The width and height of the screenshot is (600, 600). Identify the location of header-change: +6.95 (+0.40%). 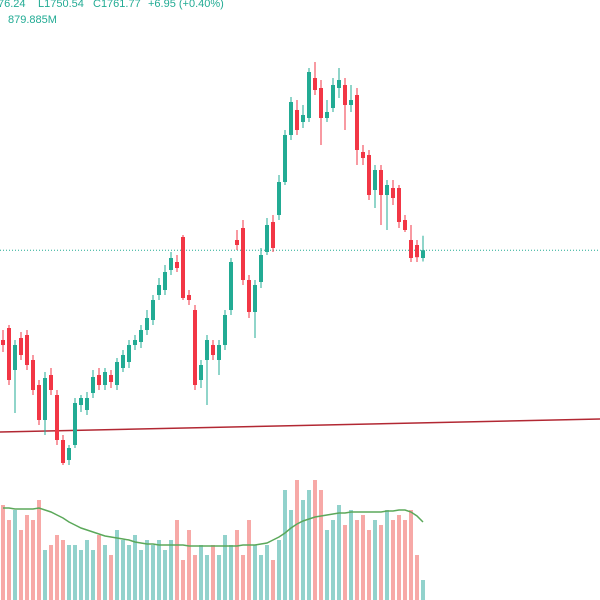
(186, 5).